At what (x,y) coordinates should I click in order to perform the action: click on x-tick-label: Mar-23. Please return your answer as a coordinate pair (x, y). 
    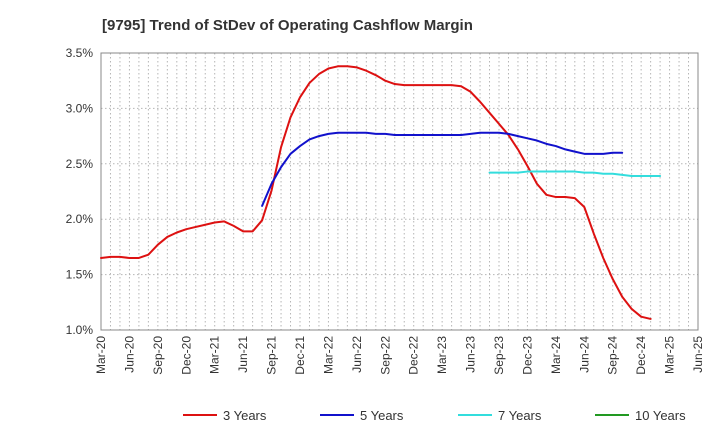
    Looking at the image, I should click on (442, 355).